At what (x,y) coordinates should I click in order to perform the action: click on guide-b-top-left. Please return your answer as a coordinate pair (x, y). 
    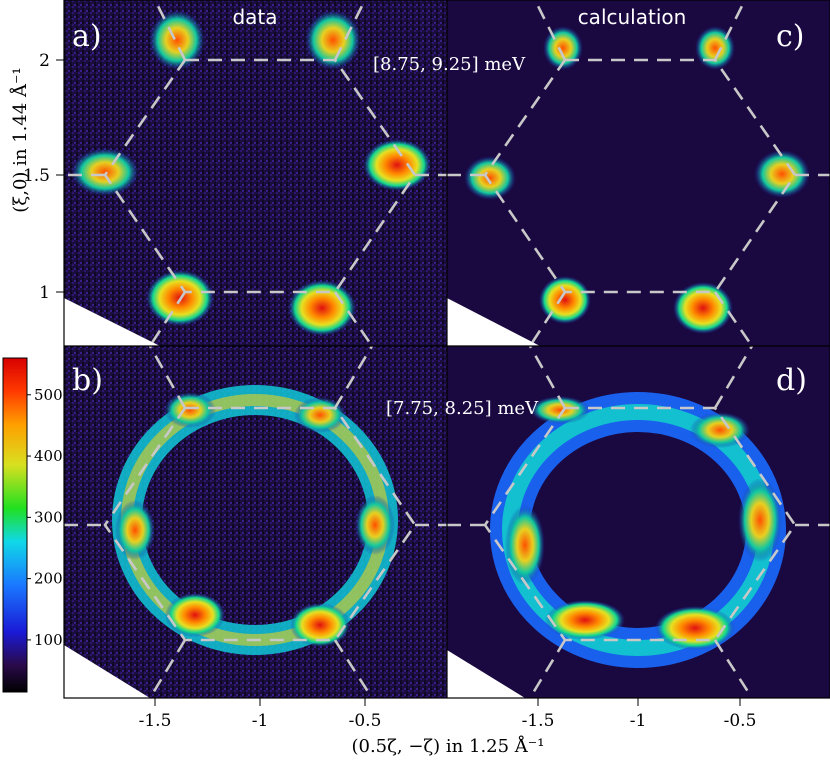
    Looking at the image, I should click on (167, 377).